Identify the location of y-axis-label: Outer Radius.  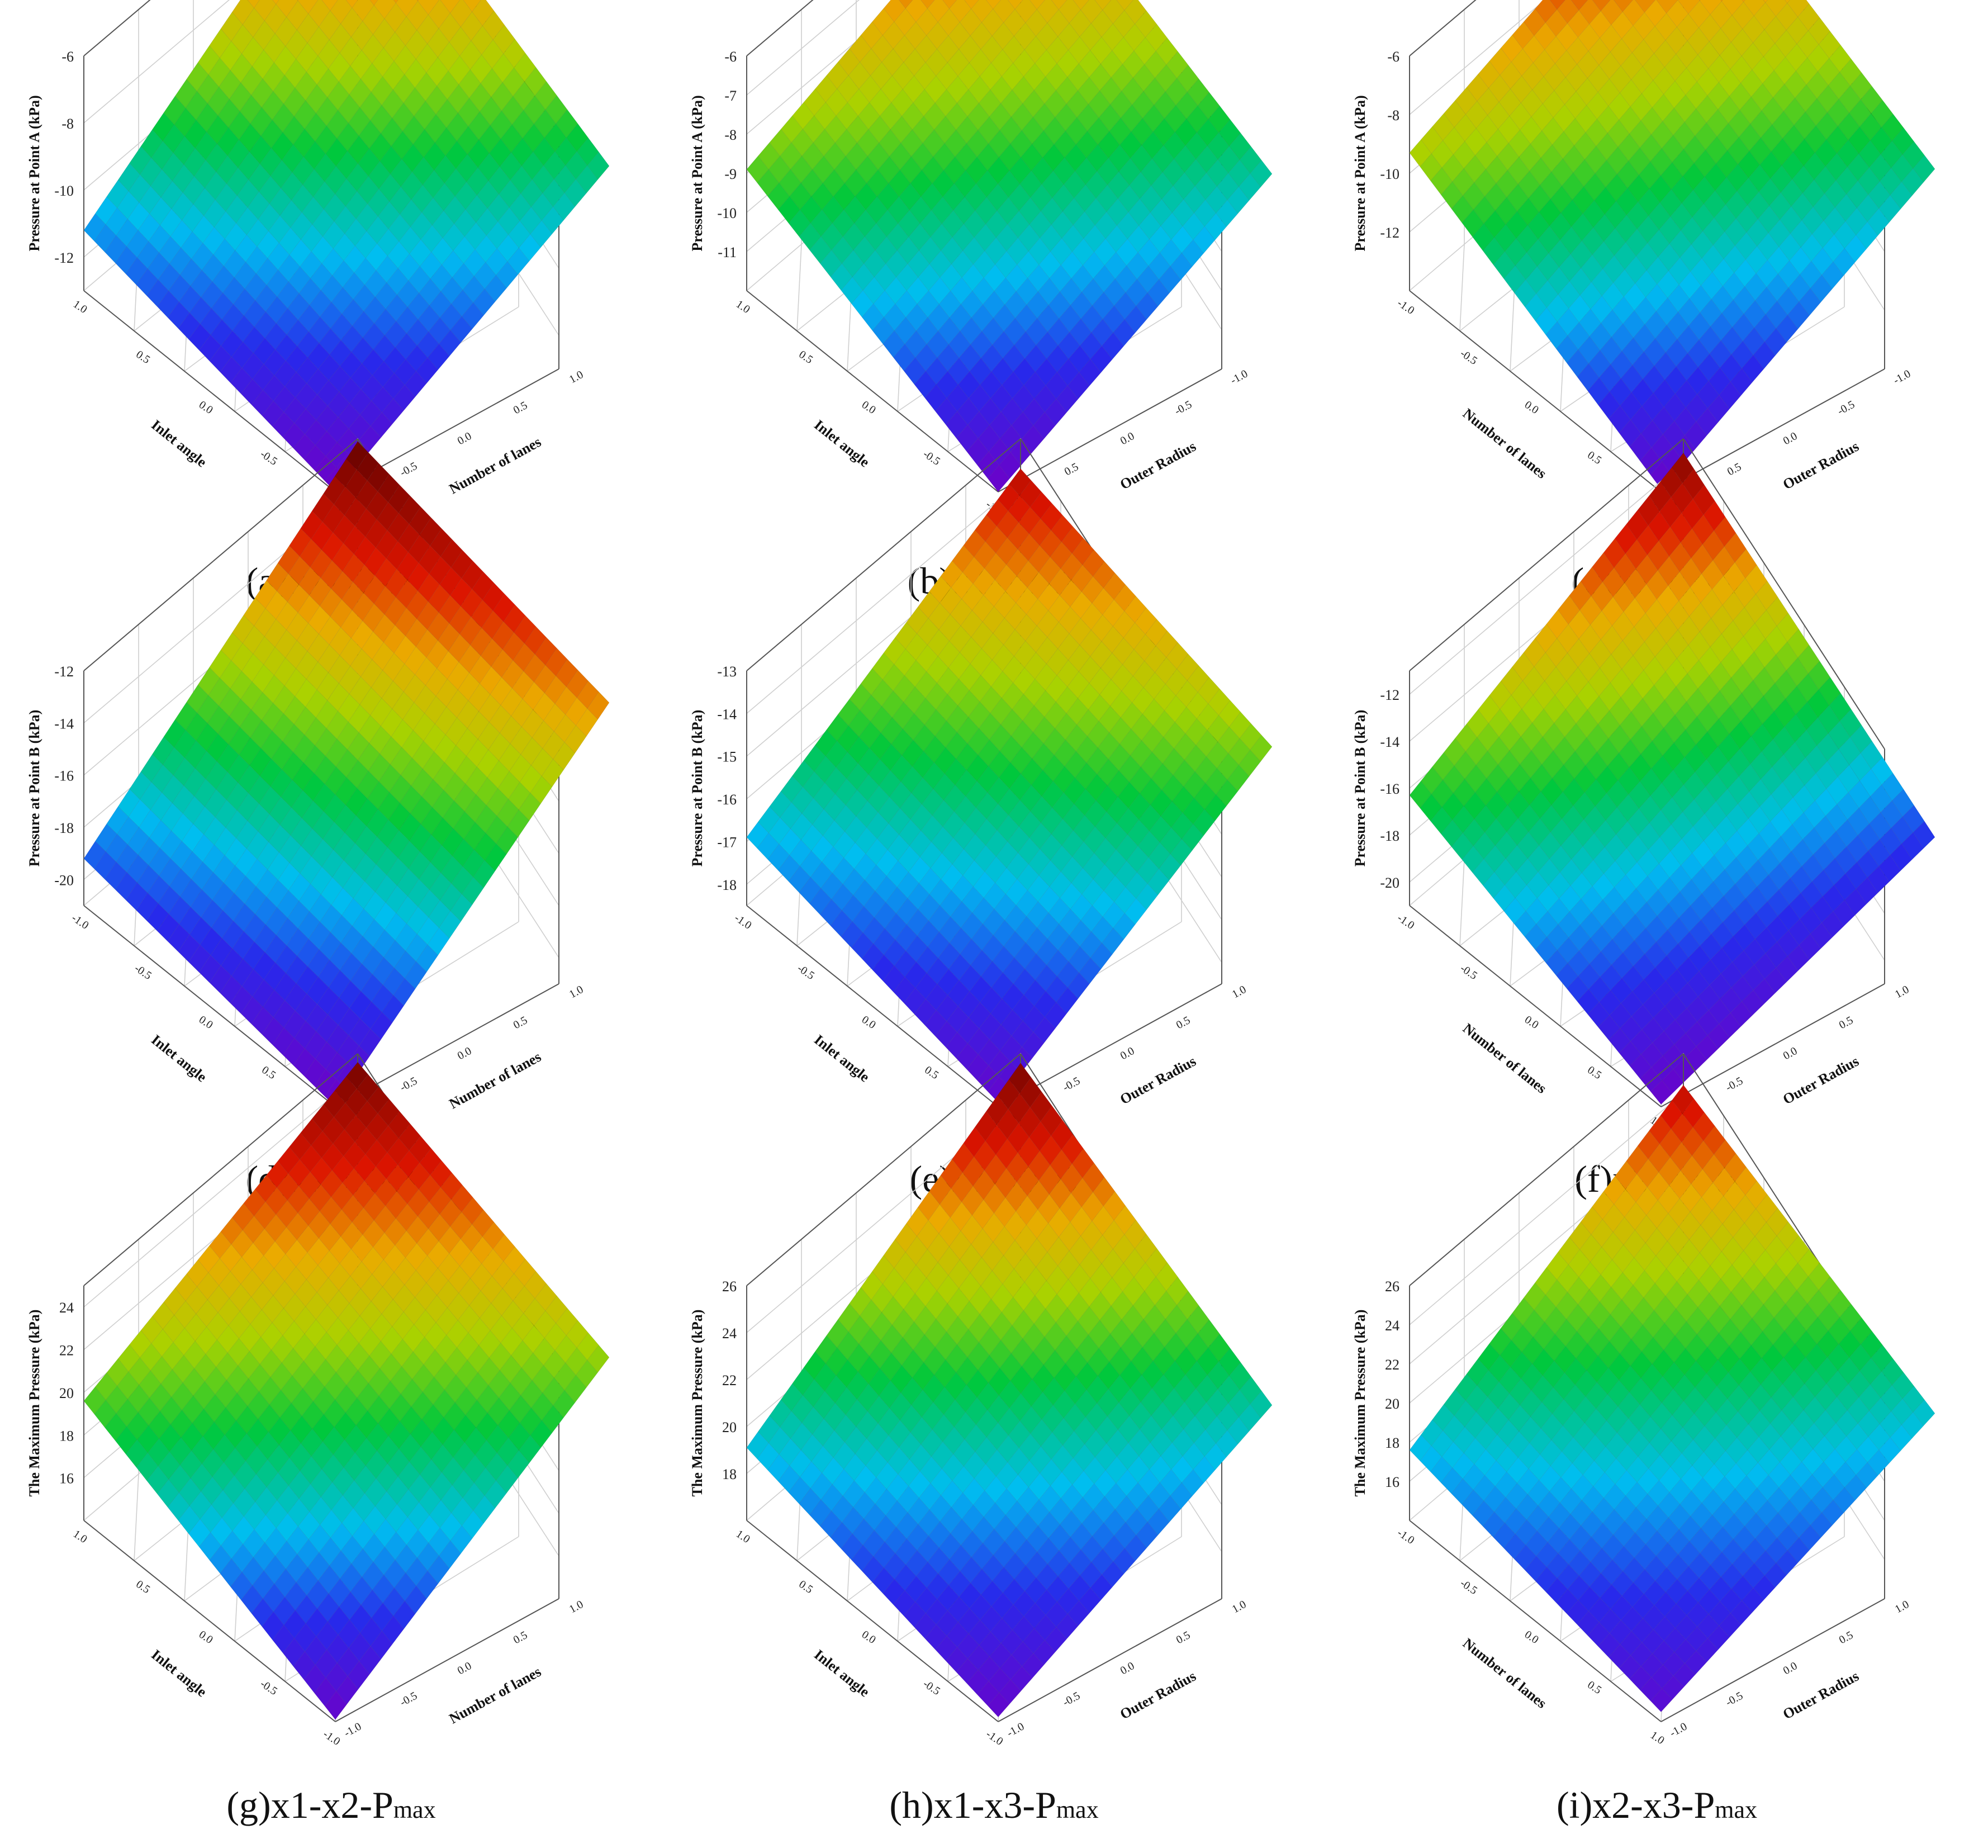
(1821, 1080).